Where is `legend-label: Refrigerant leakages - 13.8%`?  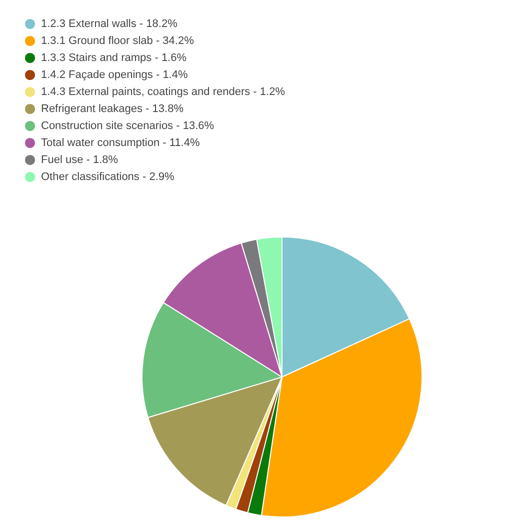
legend-label: Refrigerant leakages - 13.8% is located at coordinates (112, 109).